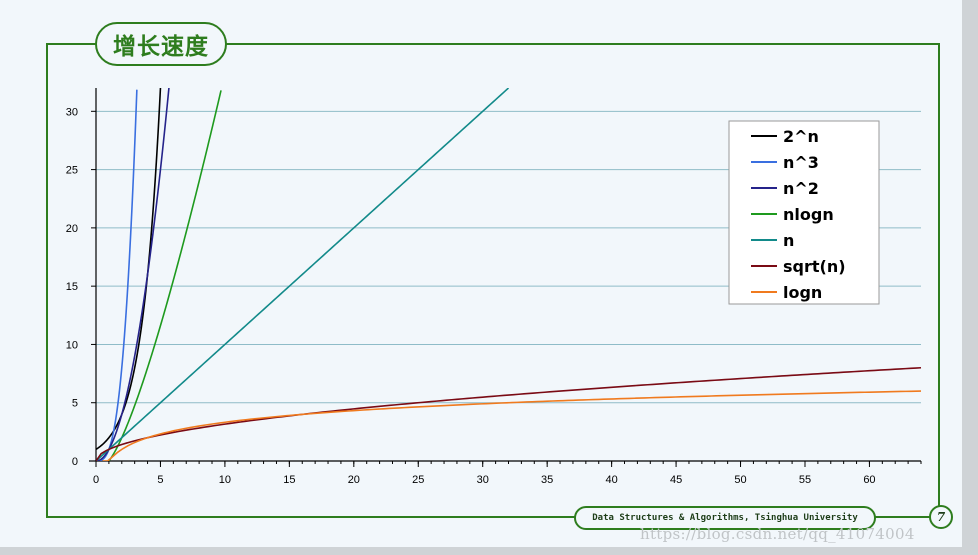 The image size is (978, 555). I want to click on x-tick-label-15: 15, so click(289, 480).